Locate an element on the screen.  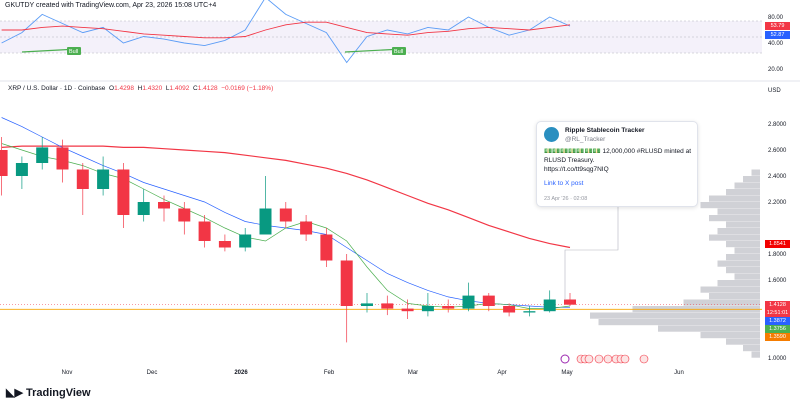
level-badge: 1.3590 is located at coordinates (777, 337).